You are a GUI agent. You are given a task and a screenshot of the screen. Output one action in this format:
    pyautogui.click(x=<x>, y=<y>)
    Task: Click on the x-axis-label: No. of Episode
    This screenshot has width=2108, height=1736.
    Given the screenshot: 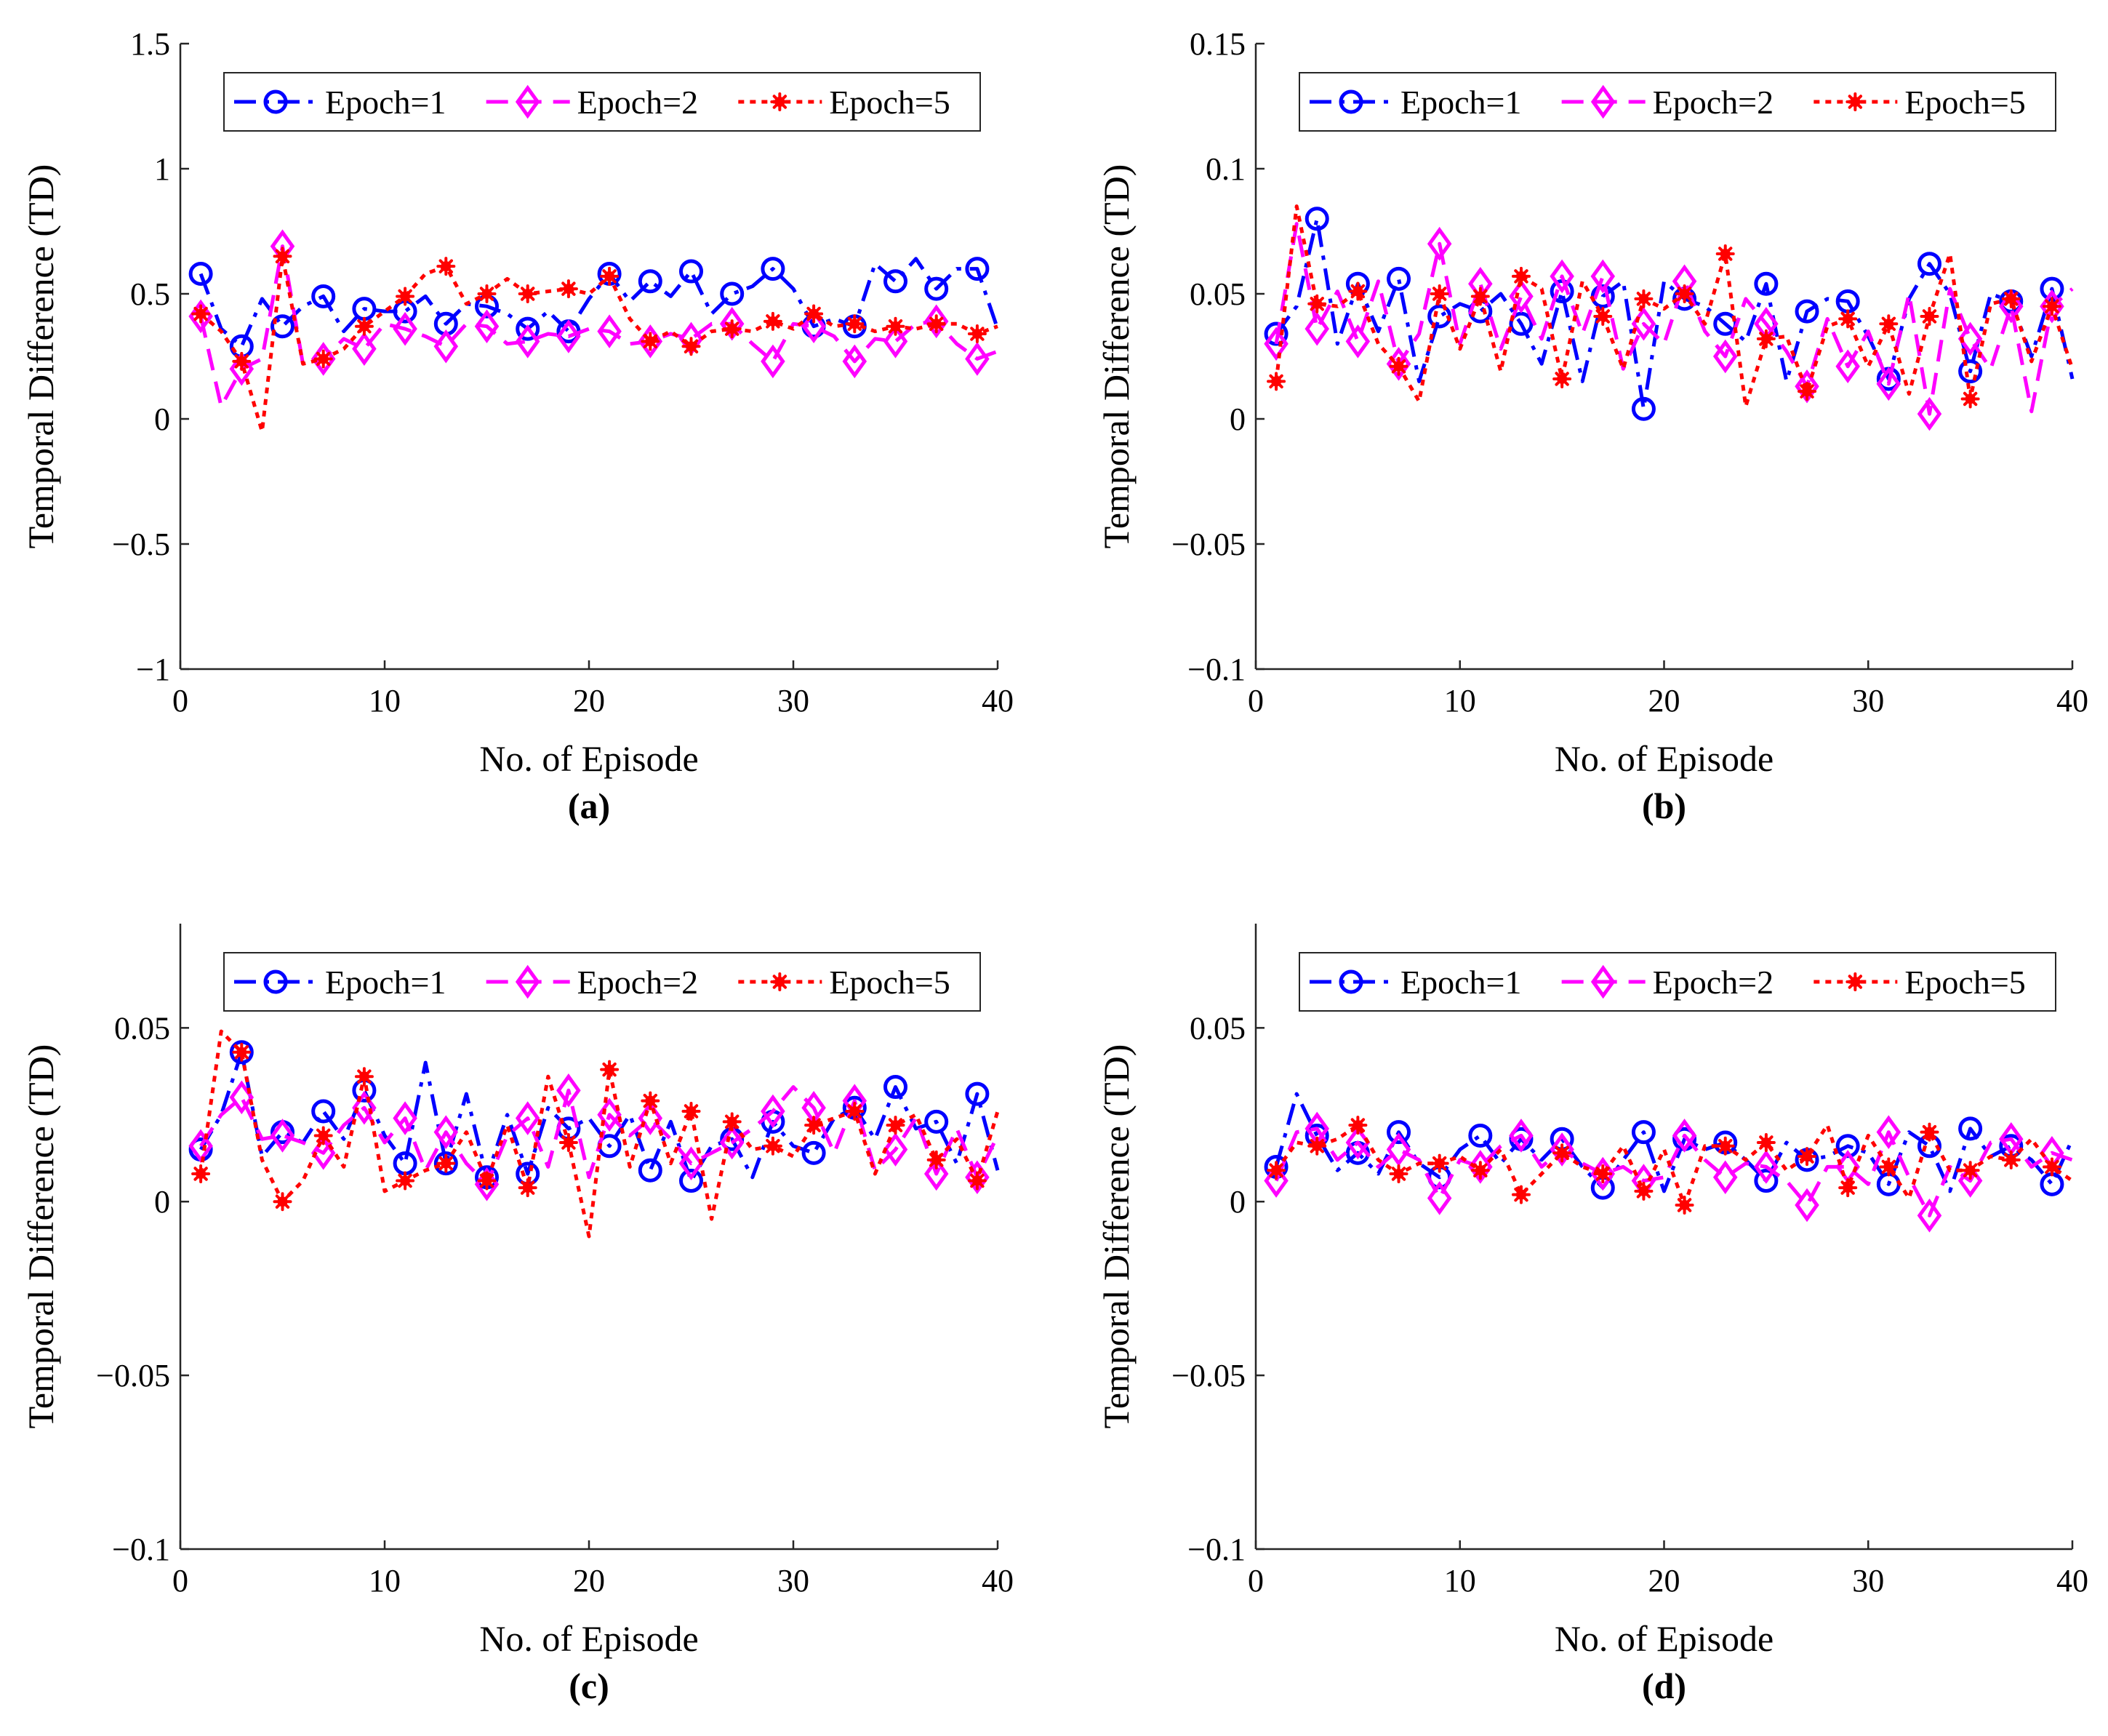 What is the action you would take?
    pyautogui.click(x=1665, y=1638)
    